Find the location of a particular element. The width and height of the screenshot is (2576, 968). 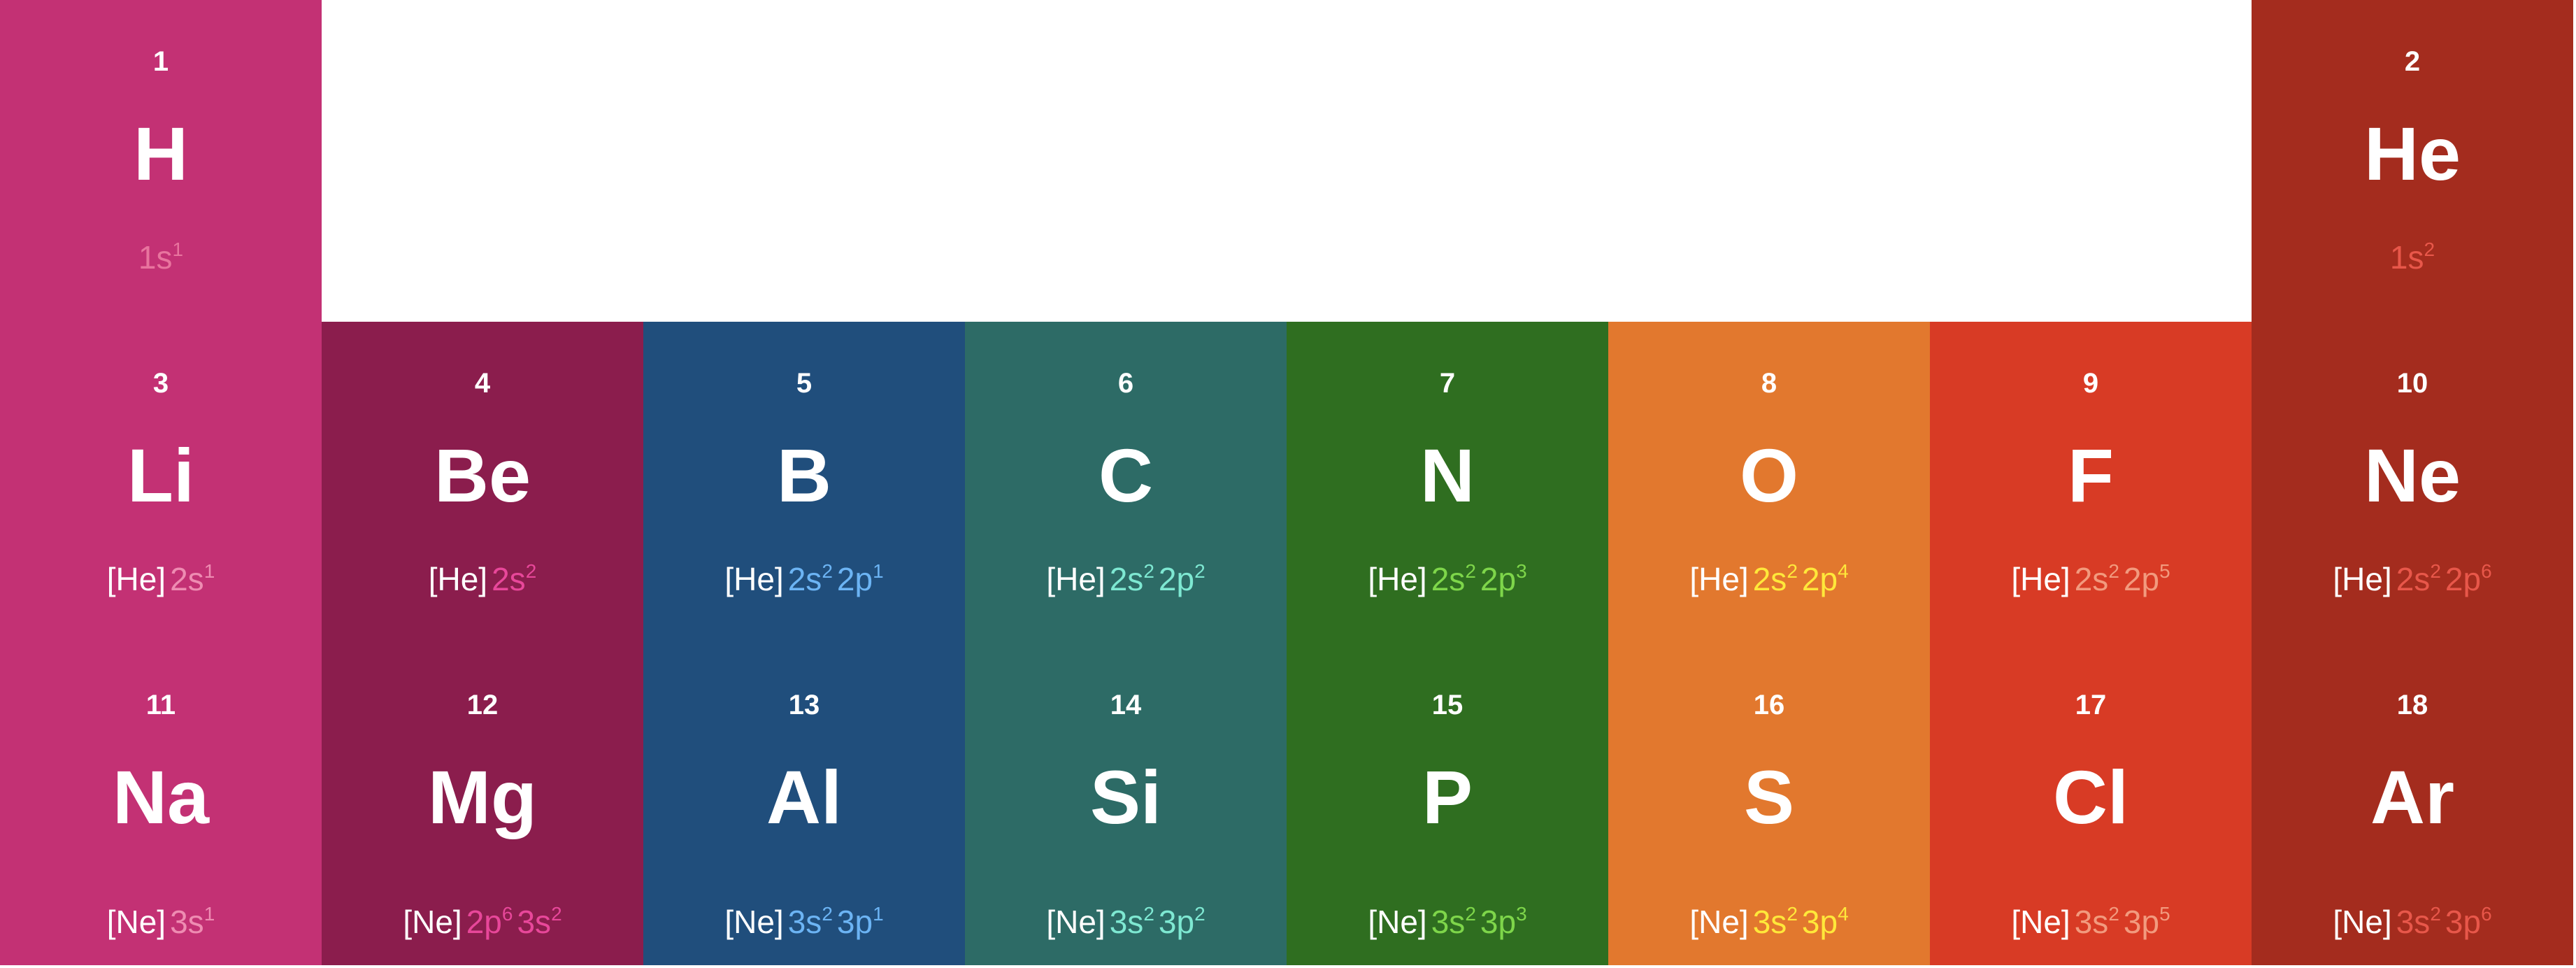

element-cell-he: 2 He 1s2 is located at coordinates (2412, 161).